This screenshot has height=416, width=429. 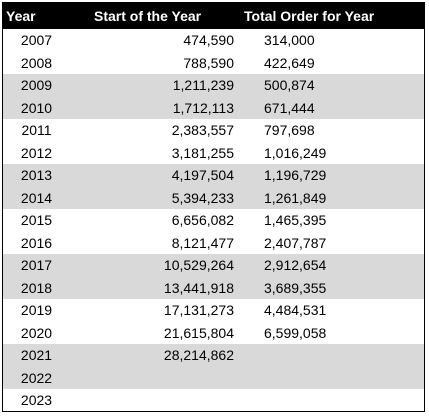 What do you see at coordinates (202, 175) in the screenshot?
I see `start-of-year-cell: 4,197,504` at bounding box center [202, 175].